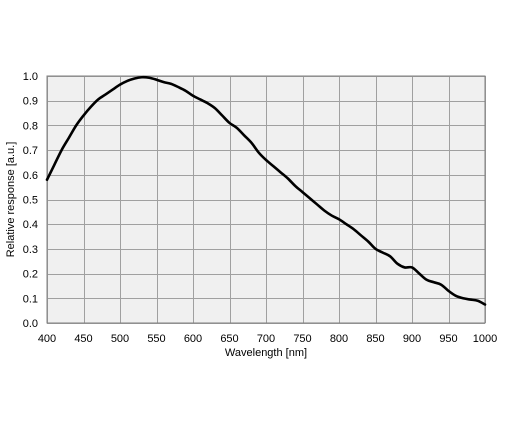 This screenshot has width=512, height=427. What do you see at coordinates (30, 299) in the screenshot?
I see `y-tick-label: 0.1` at bounding box center [30, 299].